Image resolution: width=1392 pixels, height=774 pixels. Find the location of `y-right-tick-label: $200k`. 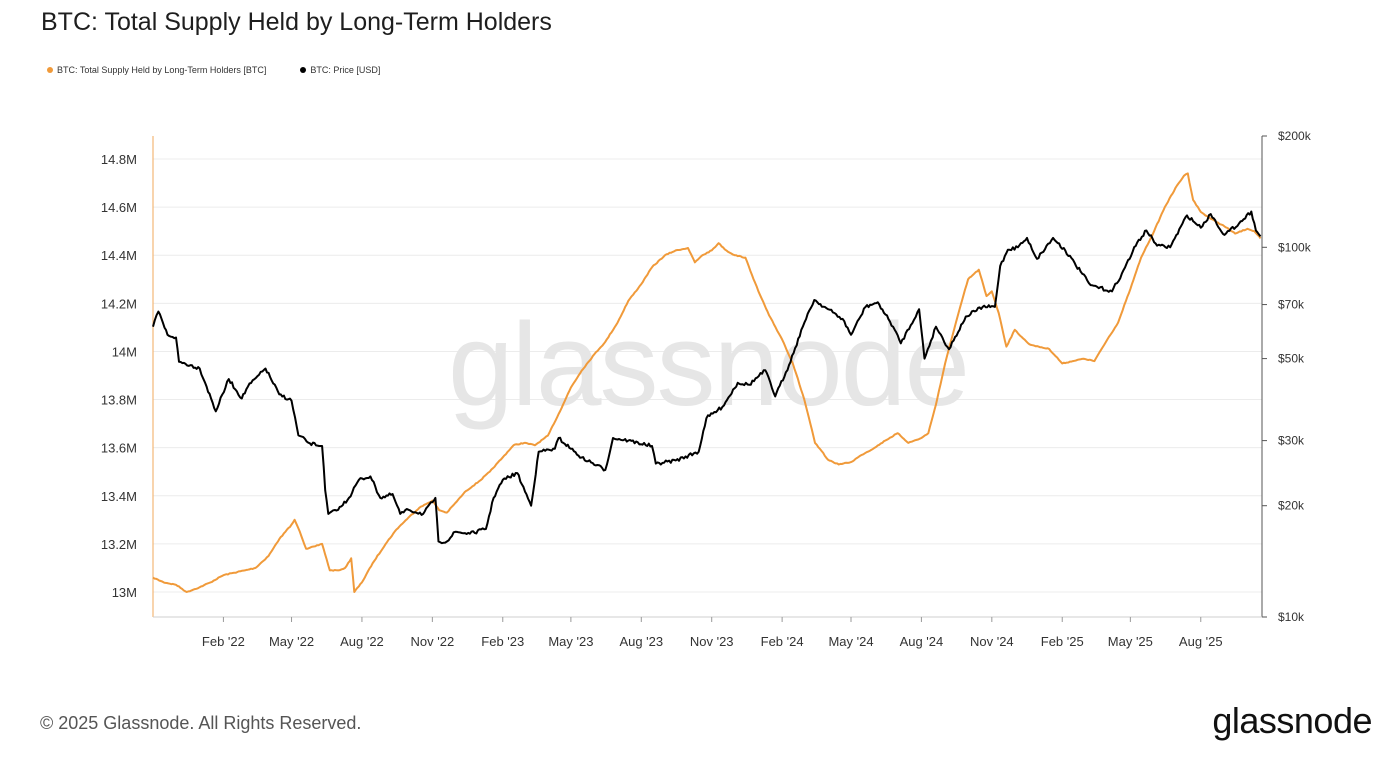

y-right-tick-label: $200k is located at coordinates (1295, 136).